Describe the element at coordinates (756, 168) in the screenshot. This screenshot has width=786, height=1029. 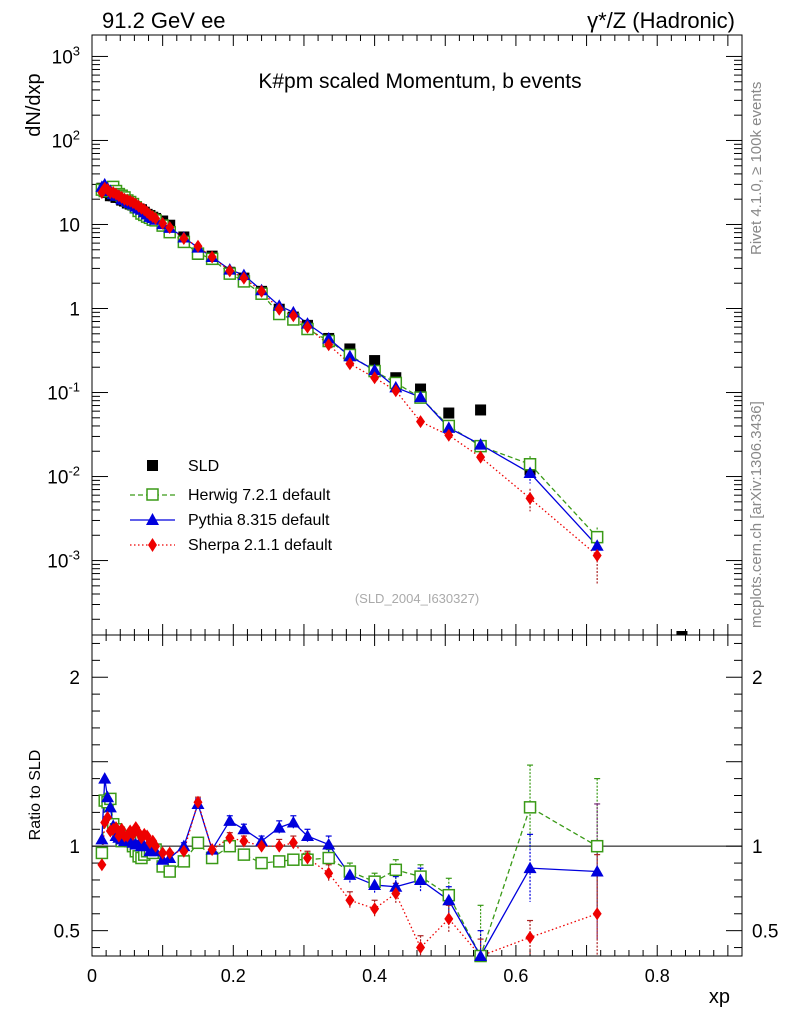
I see `rivet-version-label: Rivet 4.1.0, ≥ 100k events` at that location.